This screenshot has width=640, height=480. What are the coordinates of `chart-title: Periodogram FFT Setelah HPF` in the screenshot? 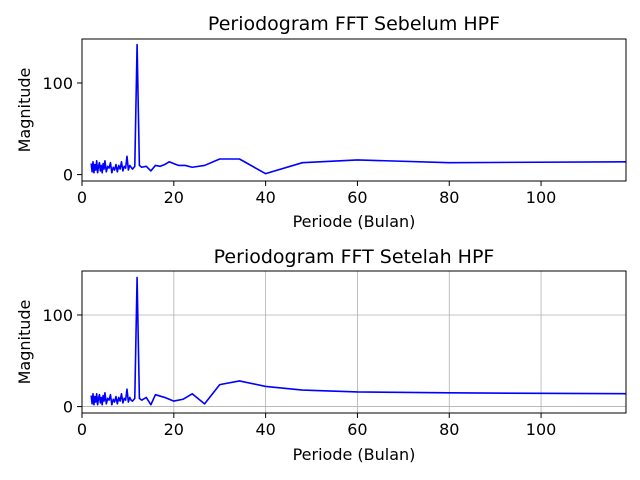 It's located at (354, 257).